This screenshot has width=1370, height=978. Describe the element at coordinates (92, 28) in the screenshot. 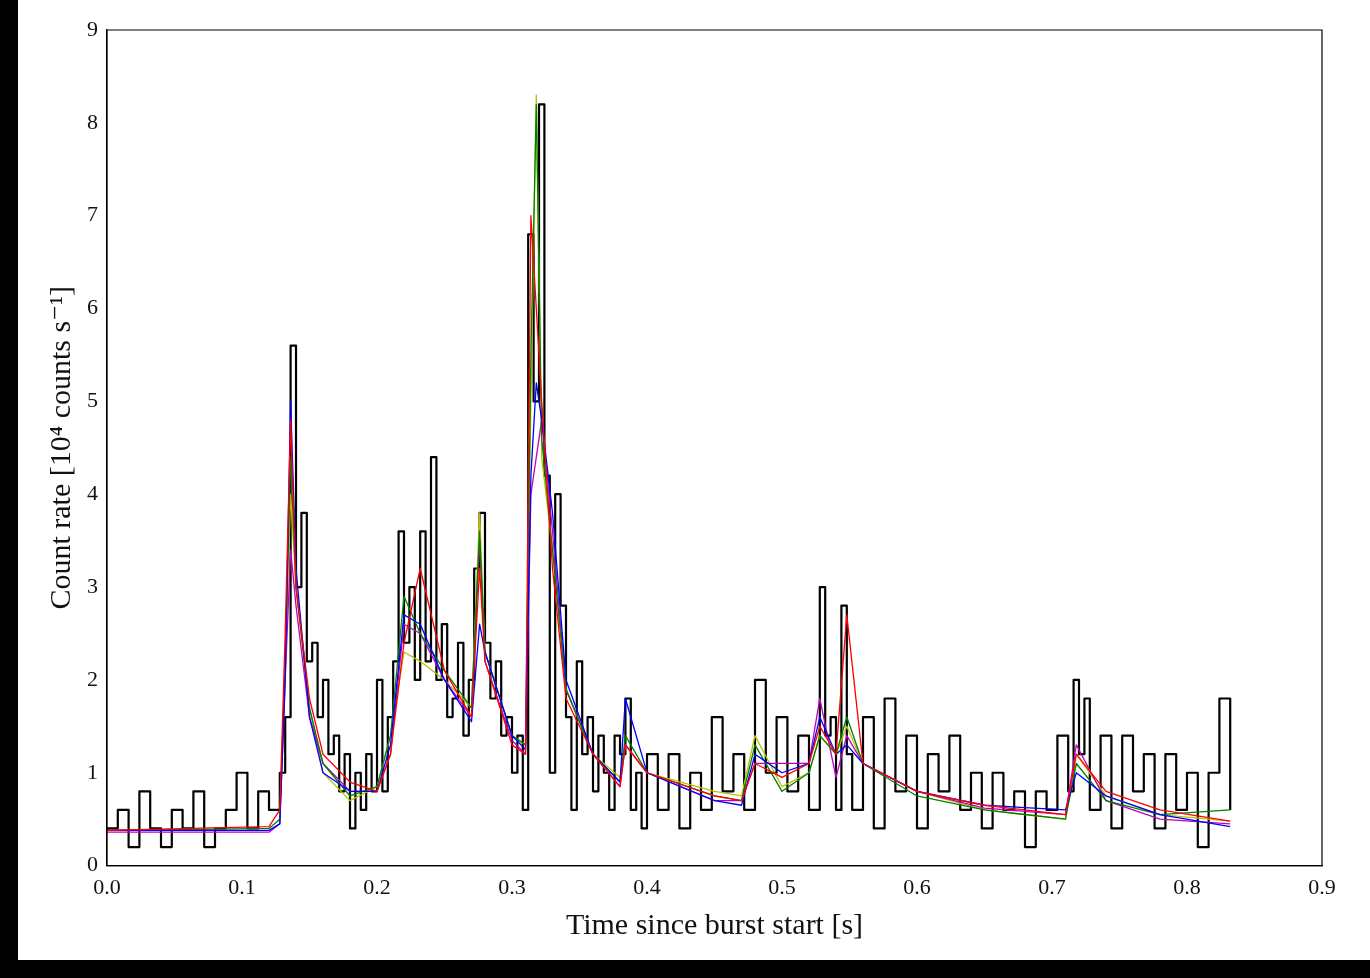

I see `y-tick-label: 9` at that location.